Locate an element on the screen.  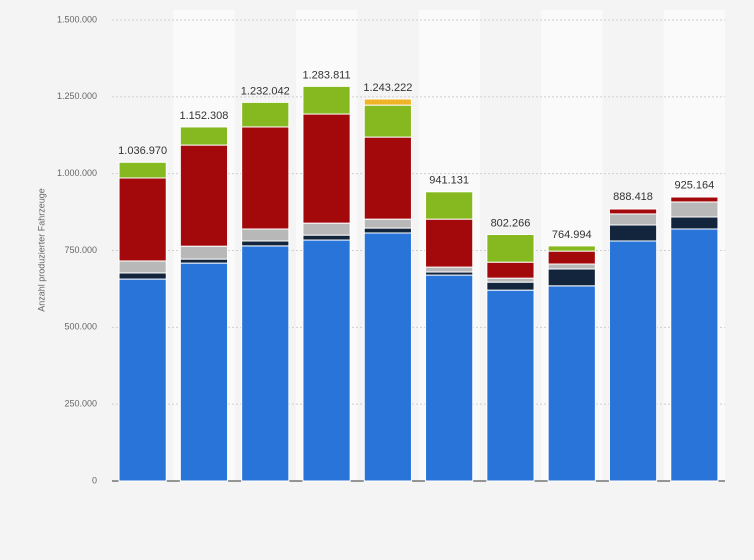
y-tick-label: 0 is located at coordinates (94, 480).